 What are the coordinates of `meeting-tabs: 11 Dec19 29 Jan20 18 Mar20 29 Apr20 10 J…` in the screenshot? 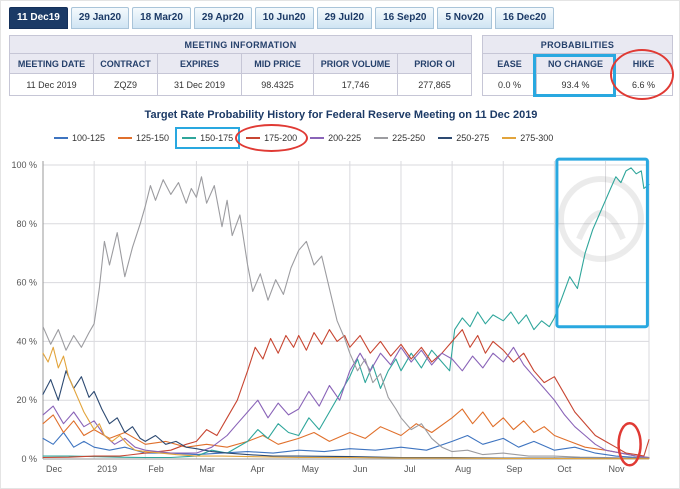 It's located at (282, 18).